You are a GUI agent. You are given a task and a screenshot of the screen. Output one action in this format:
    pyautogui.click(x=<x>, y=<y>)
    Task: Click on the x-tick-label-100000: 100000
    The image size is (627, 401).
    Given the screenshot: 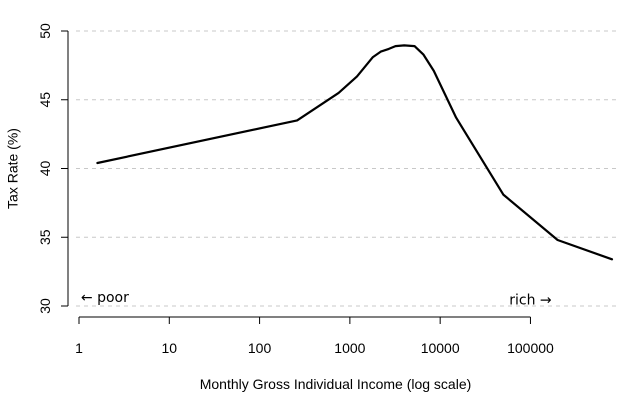 What is the action you would take?
    pyautogui.click(x=530, y=348)
    